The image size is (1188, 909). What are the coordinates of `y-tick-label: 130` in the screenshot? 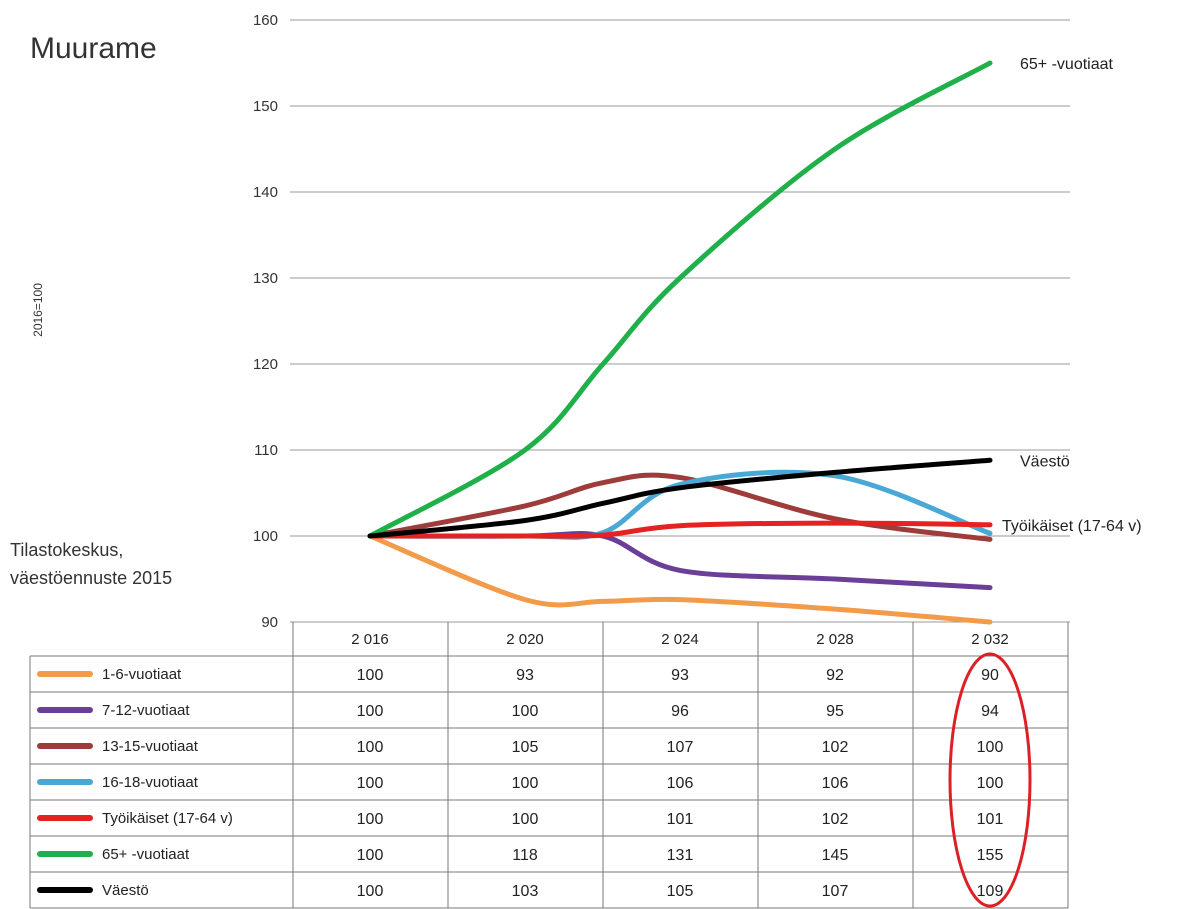 It's located at (265, 278).